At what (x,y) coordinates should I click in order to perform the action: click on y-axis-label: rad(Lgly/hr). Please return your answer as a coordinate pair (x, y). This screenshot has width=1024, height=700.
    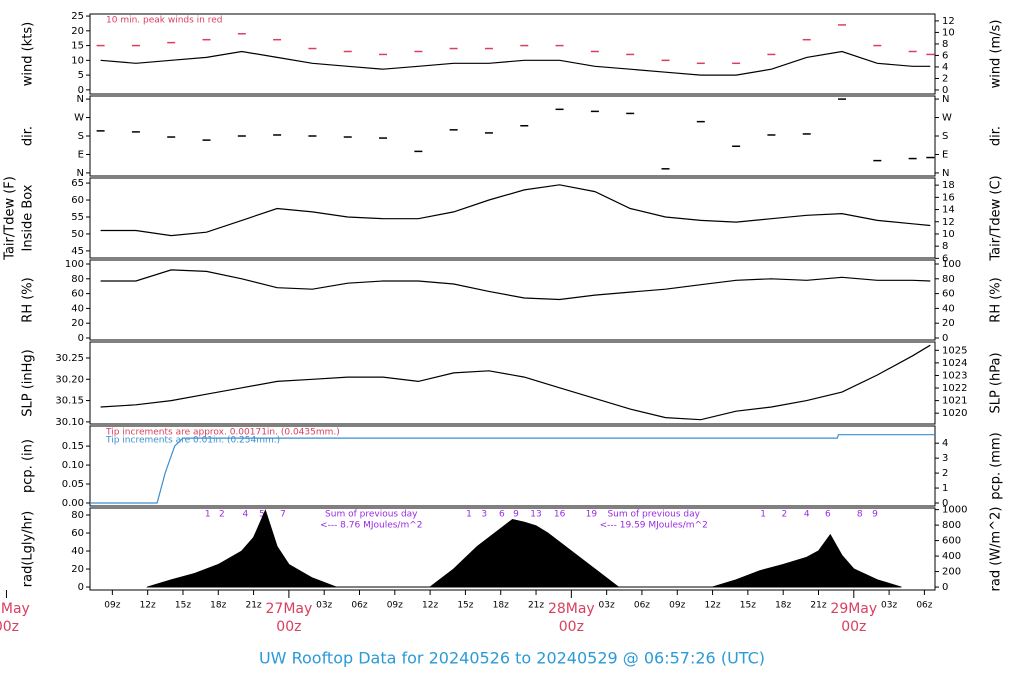
    Looking at the image, I should click on (28, 549).